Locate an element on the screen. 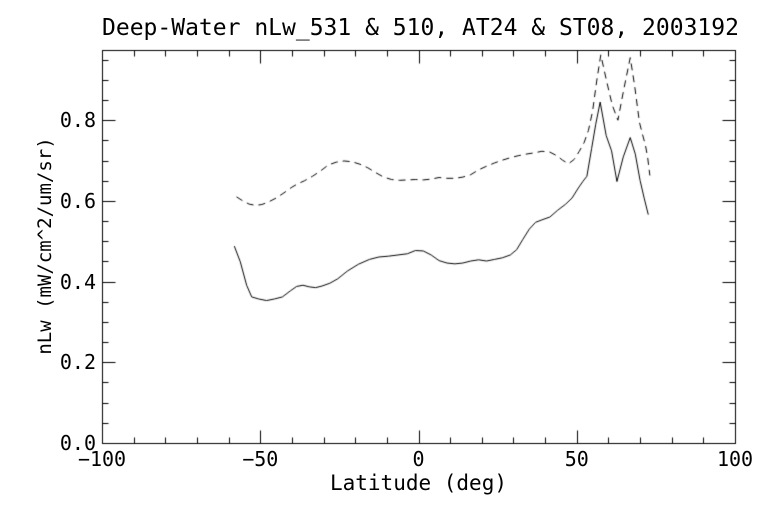  x-tick-label: −50 is located at coordinates (260, 459).